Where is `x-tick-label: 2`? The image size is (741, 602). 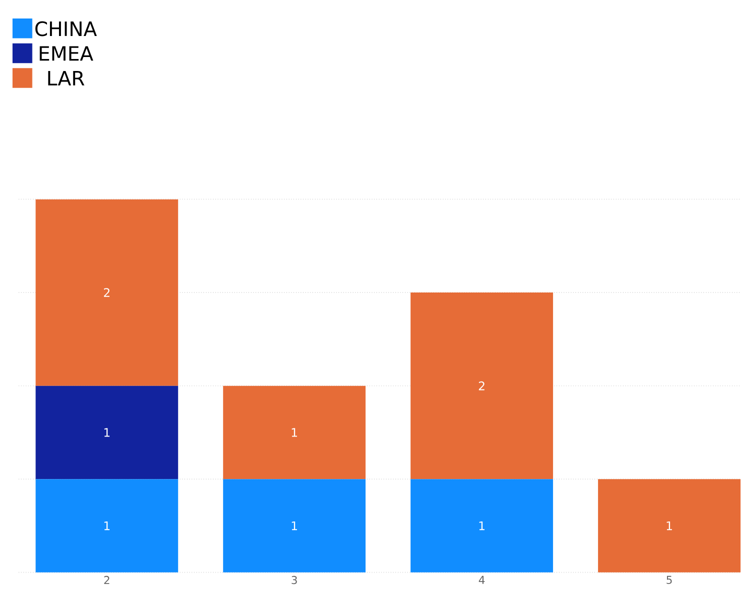 x-tick-label: 2 is located at coordinates (107, 580).